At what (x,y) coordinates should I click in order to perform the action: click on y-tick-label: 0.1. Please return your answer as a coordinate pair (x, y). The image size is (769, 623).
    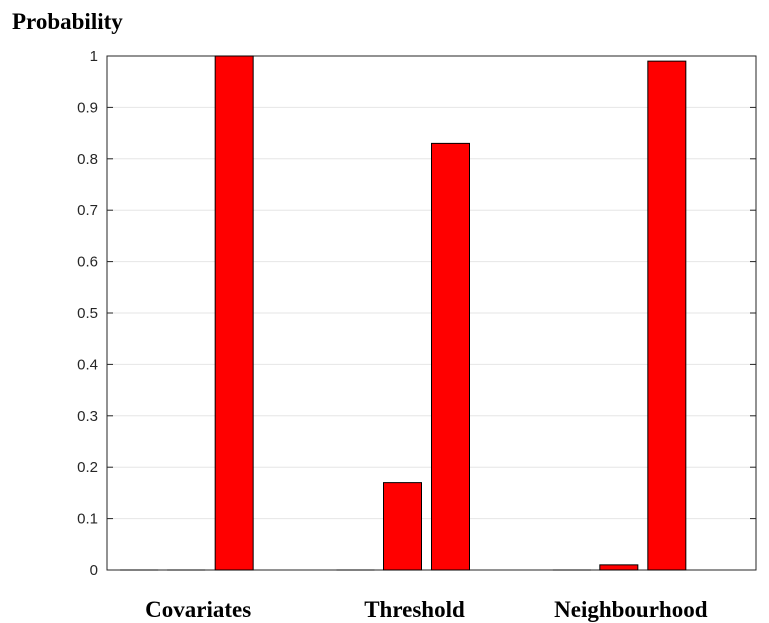
    Looking at the image, I should click on (87, 519).